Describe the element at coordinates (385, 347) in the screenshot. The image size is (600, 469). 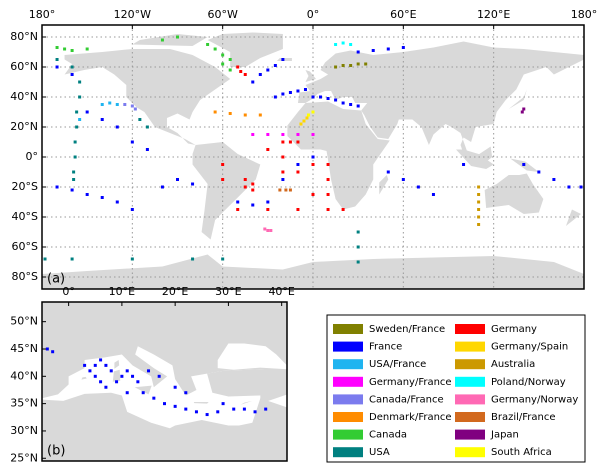
I see `legend-label: France` at that location.